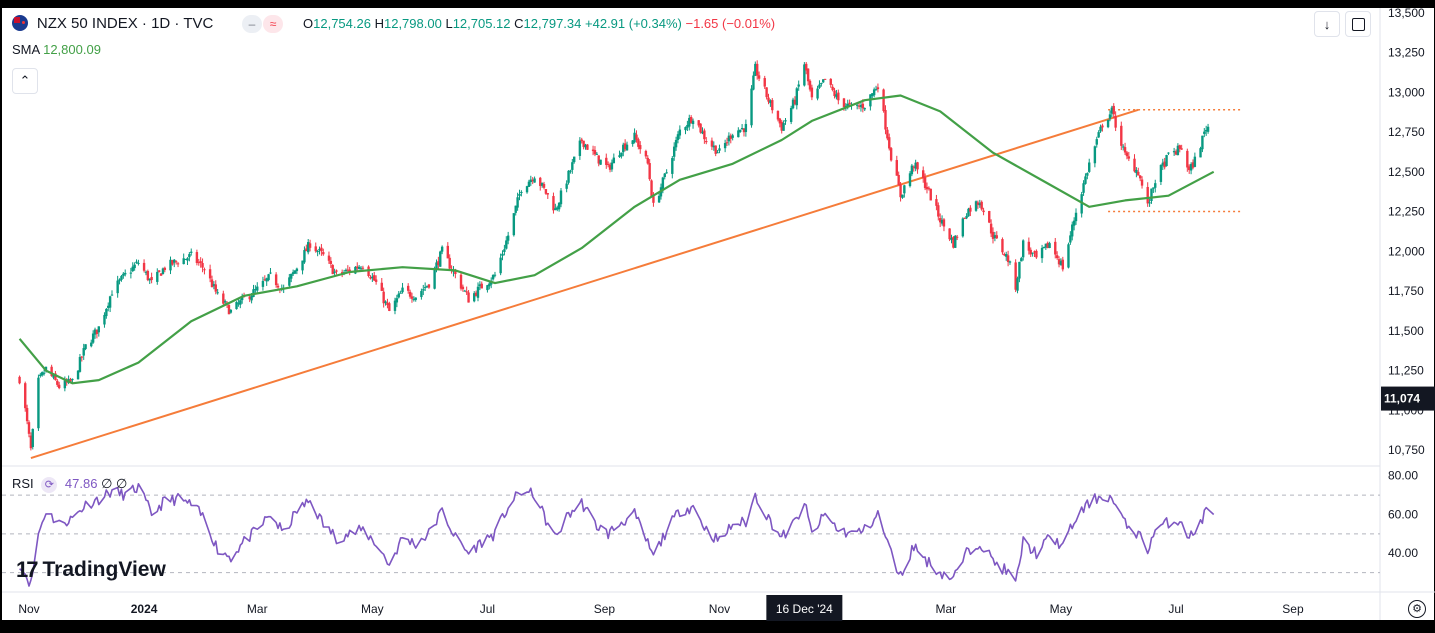 The image size is (1435, 633). Describe the element at coordinates (56, 49) in the screenshot. I see `sma-legend: SMA 12,800.09` at that location.